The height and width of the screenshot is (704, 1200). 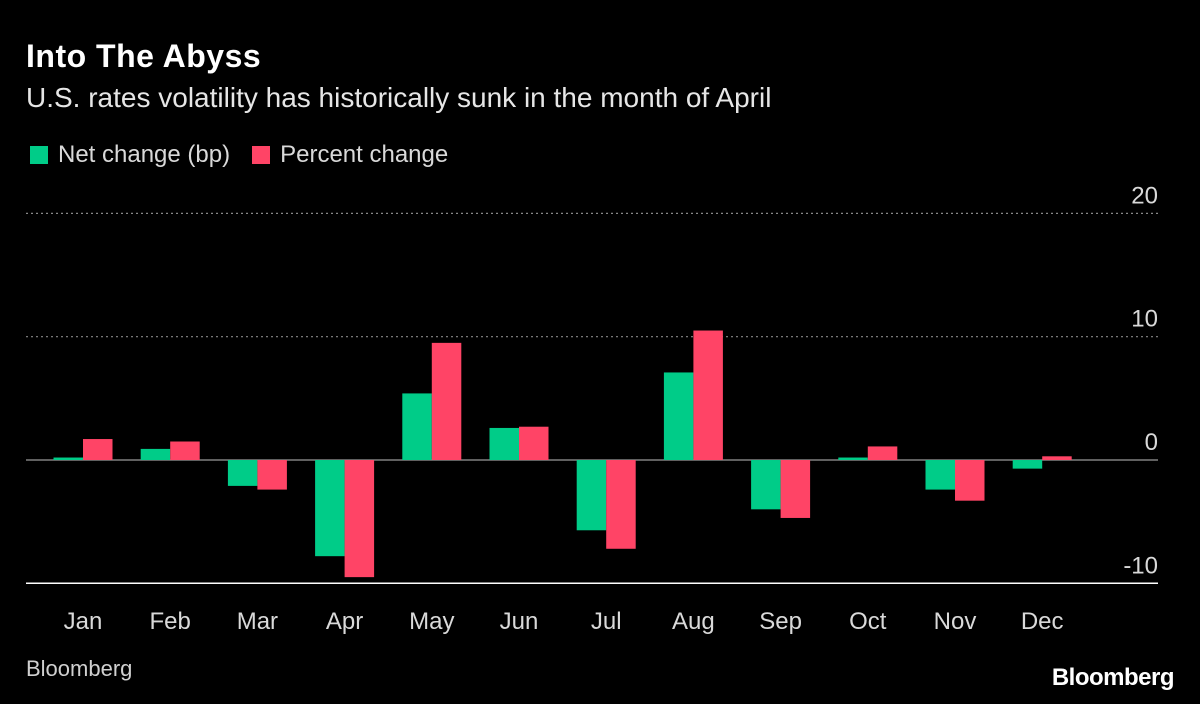 What do you see at coordinates (1144, 195) in the screenshot?
I see `y-tick-label: 20` at bounding box center [1144, 195].